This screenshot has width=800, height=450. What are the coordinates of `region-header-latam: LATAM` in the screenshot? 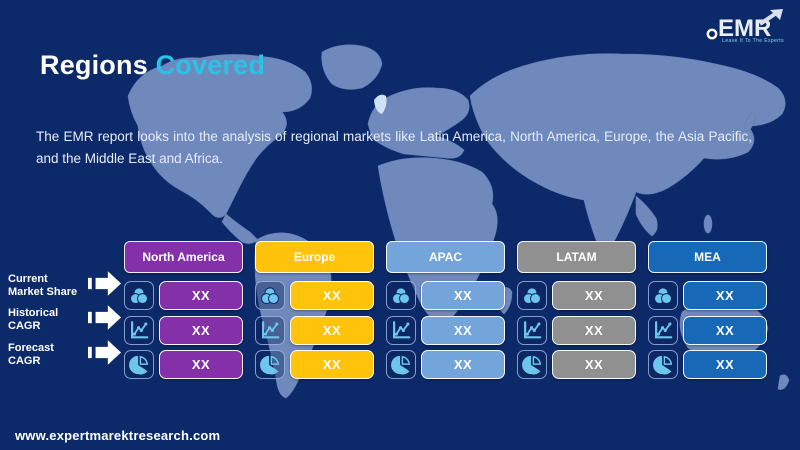 It's located at (576, 257).